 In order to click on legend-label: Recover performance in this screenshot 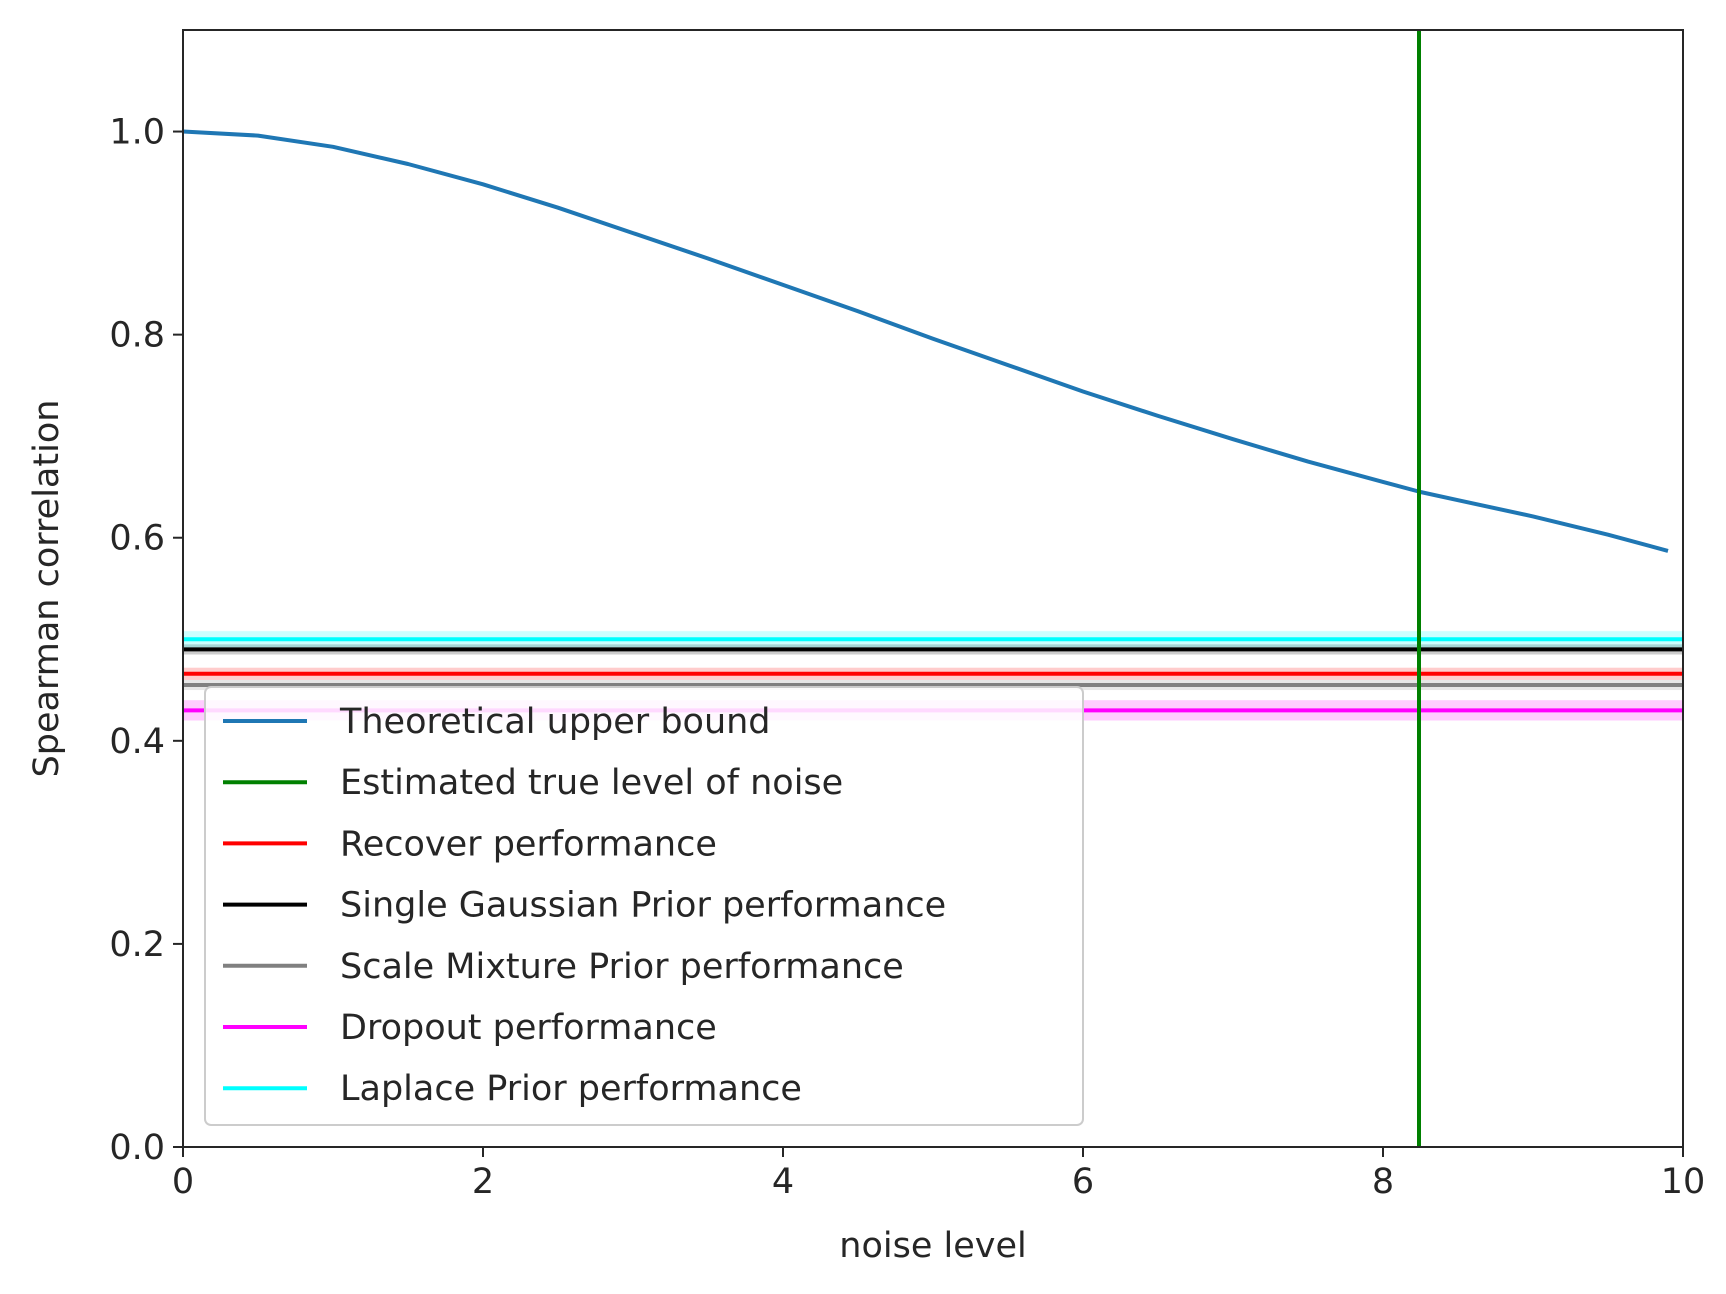, I will do `click(528, 844)`.